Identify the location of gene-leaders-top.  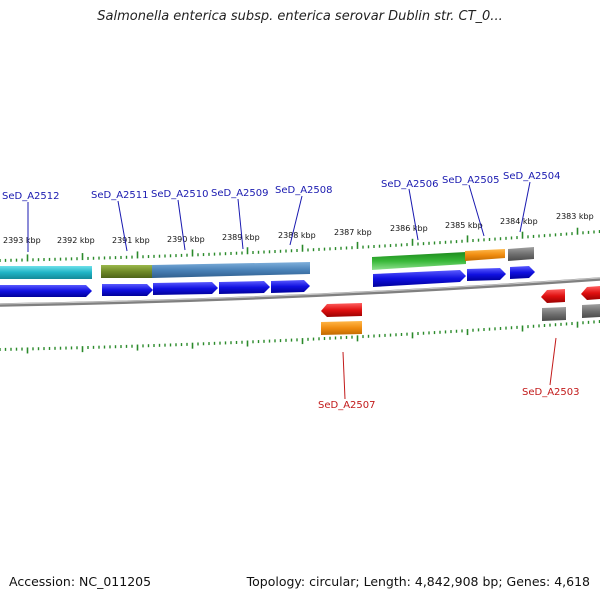
(279, 216).